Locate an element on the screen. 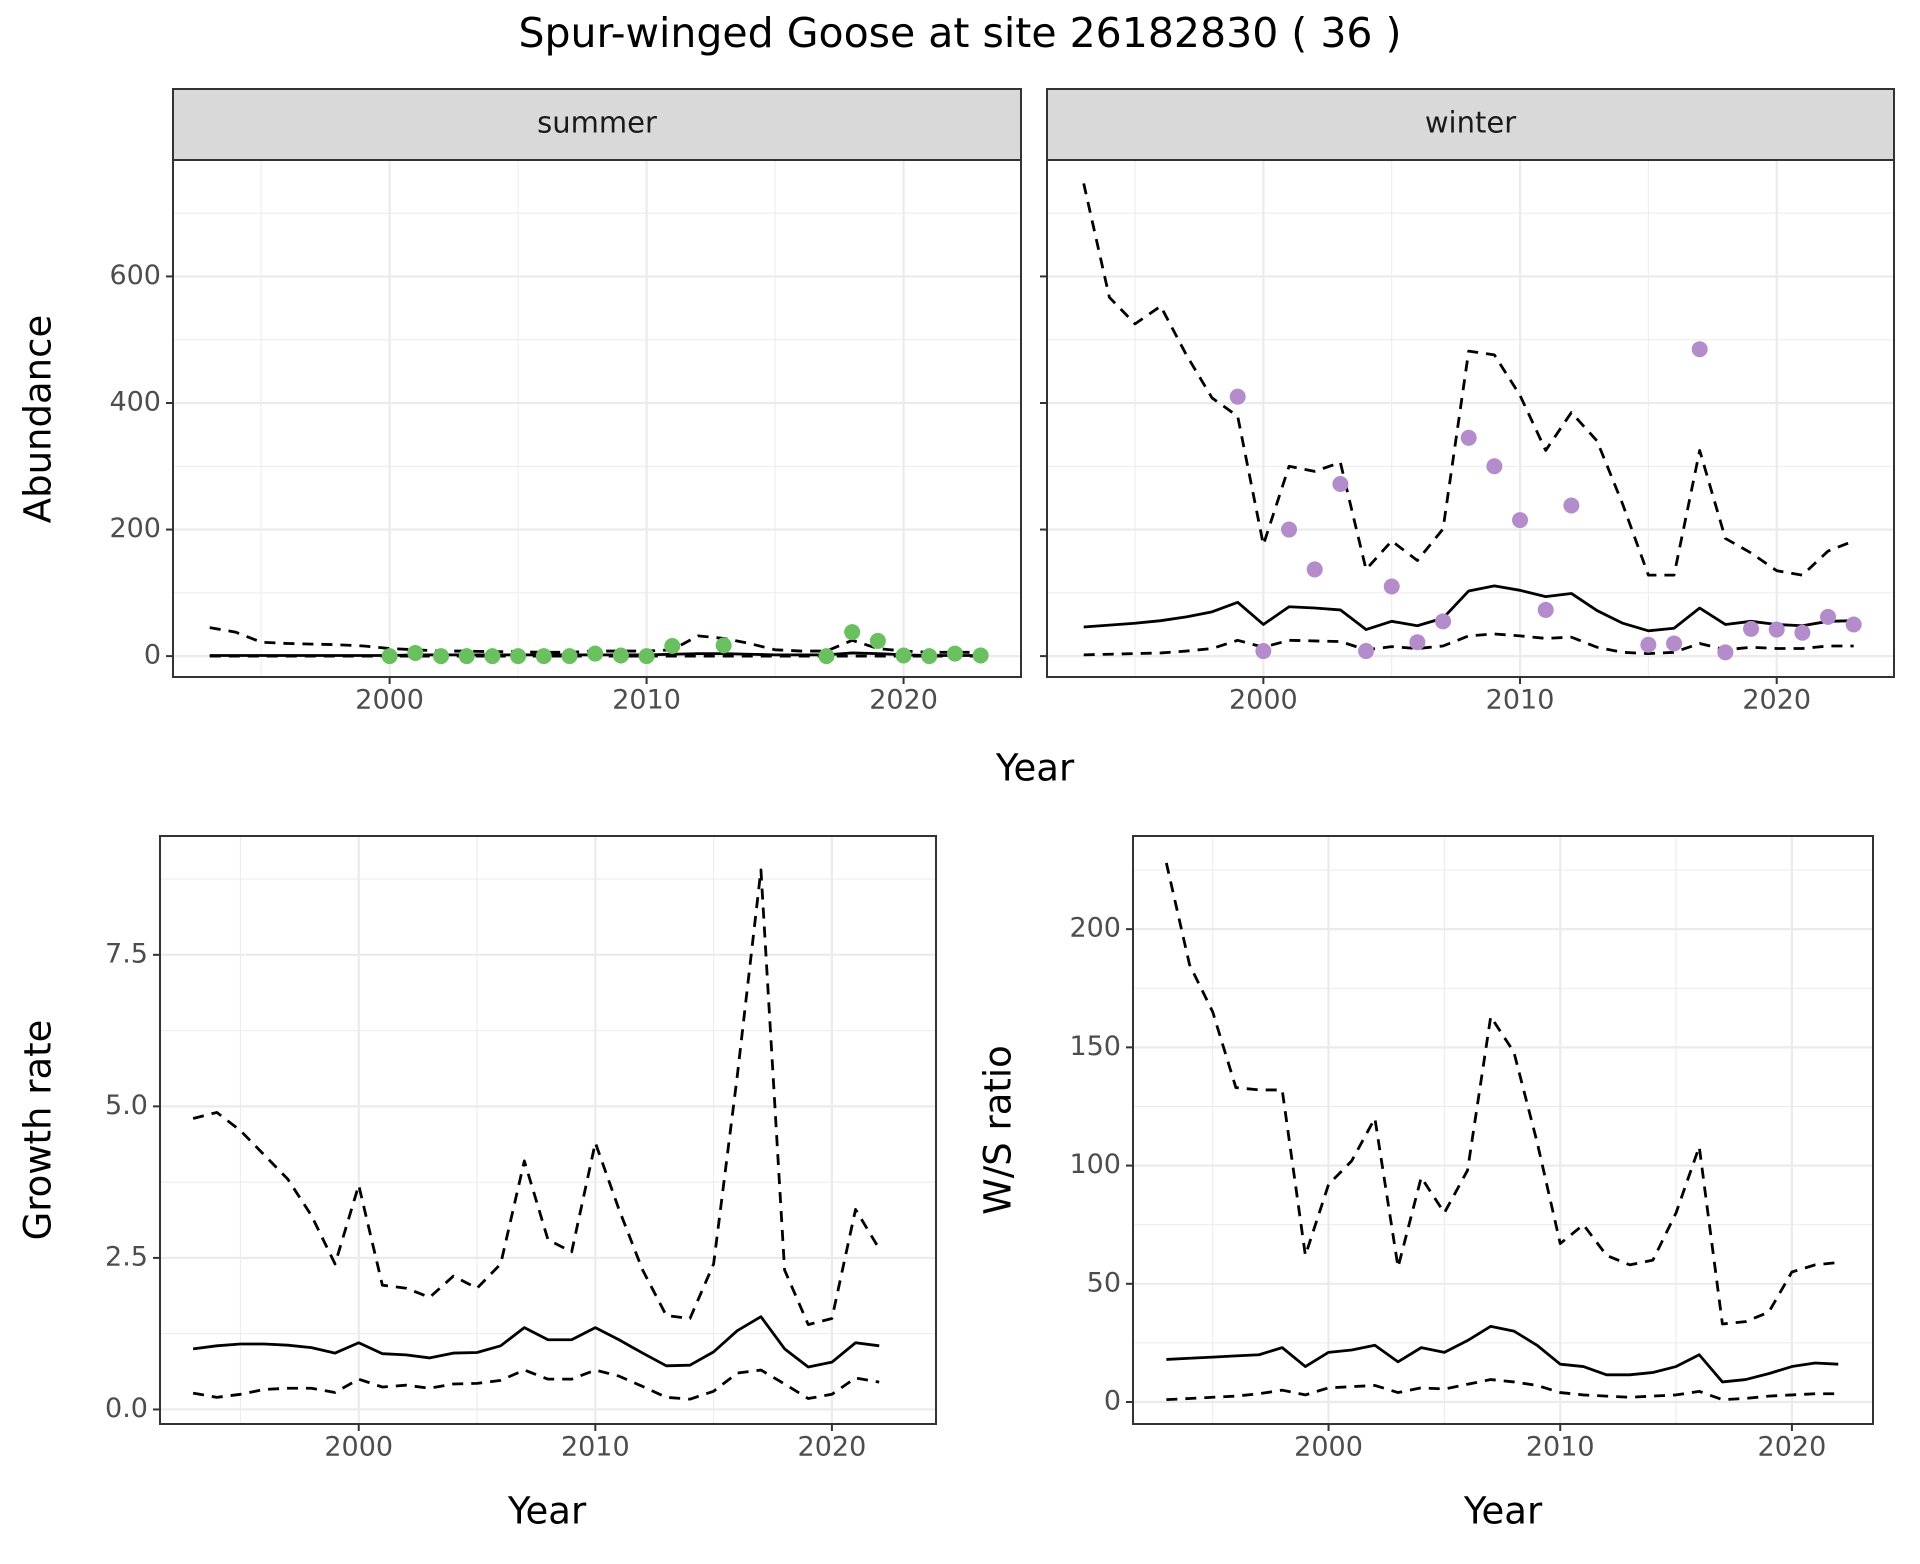  strip-label: summer is located at coordinates (597, 123).